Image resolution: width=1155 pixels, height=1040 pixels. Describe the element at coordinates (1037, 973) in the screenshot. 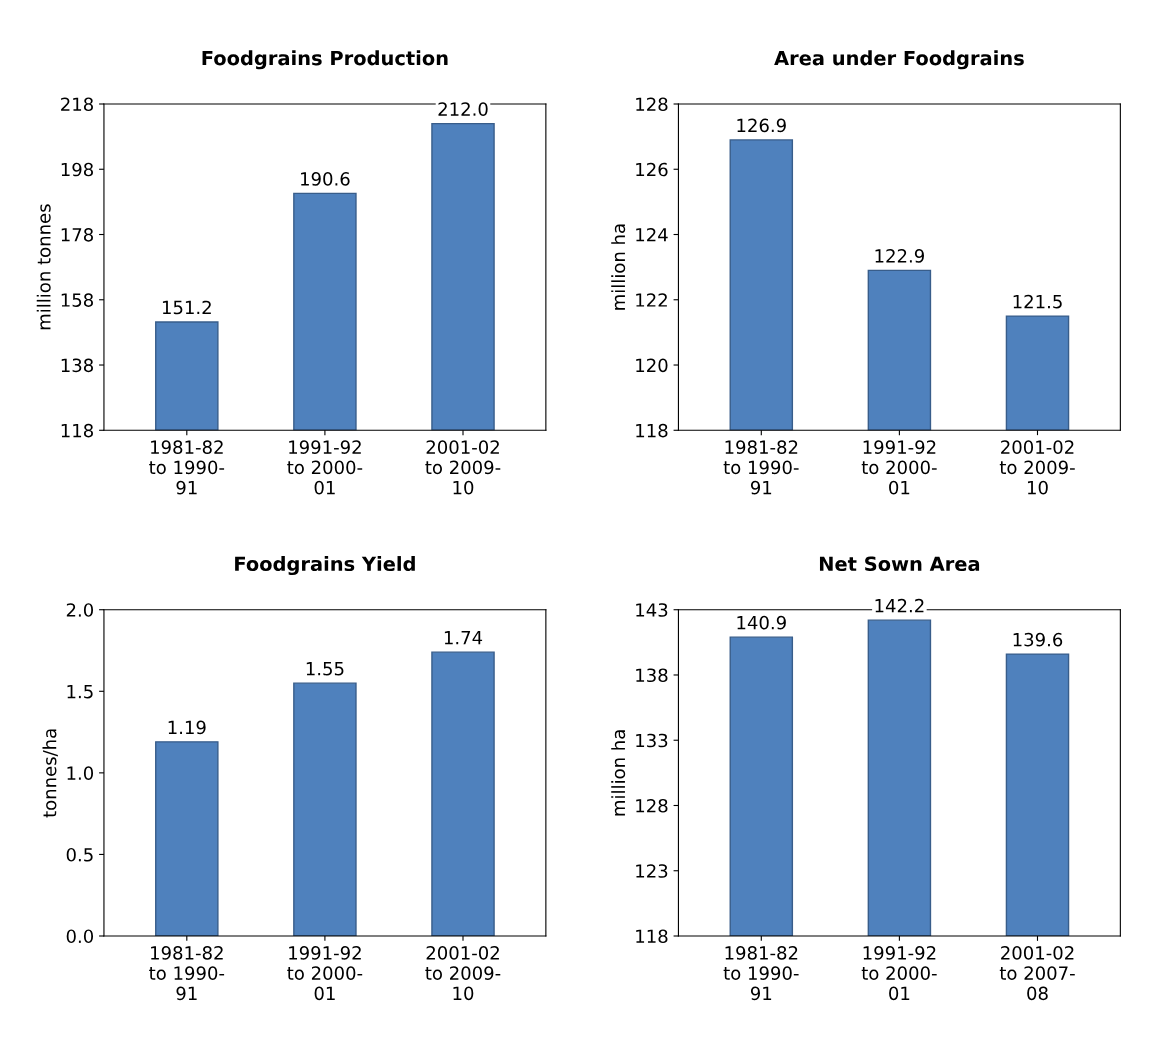

I see `x-tick-label: 2001-02 to 2007- 08` at that location.